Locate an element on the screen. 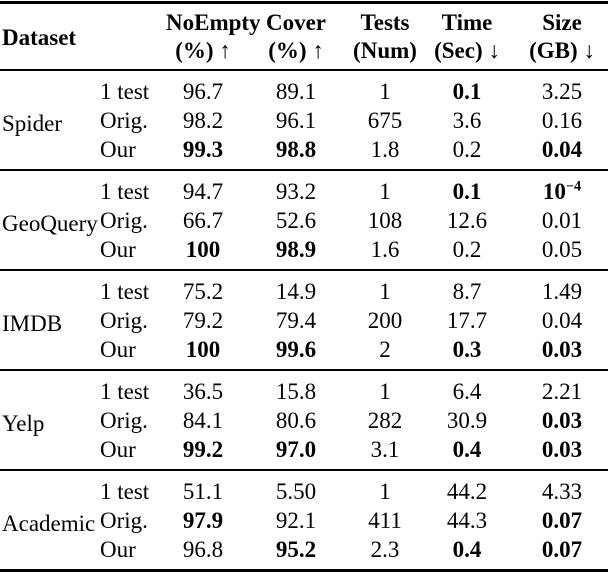 The height and width of the screenshot is (573, 608). value-exponent: −4 is located at coordinates (573, 186).